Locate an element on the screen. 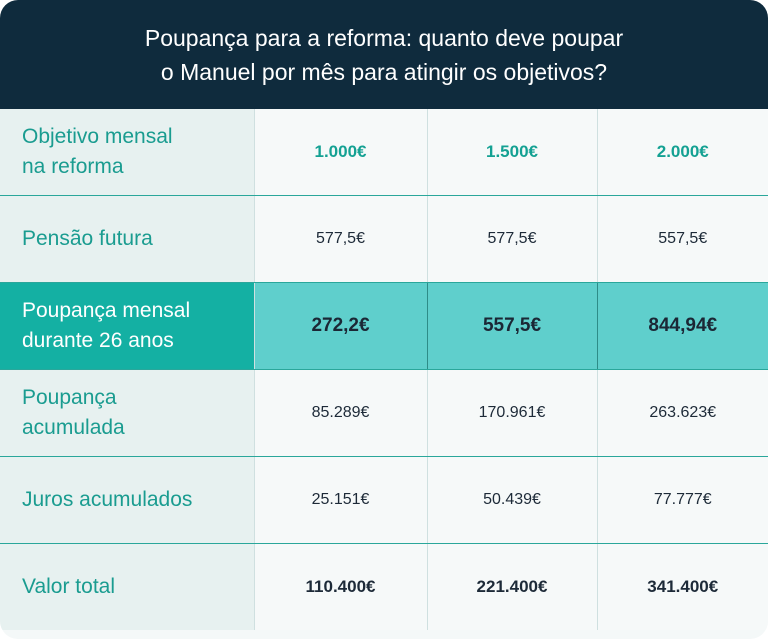  row-label: Juros acumulados is located at coordinates (127, 500).